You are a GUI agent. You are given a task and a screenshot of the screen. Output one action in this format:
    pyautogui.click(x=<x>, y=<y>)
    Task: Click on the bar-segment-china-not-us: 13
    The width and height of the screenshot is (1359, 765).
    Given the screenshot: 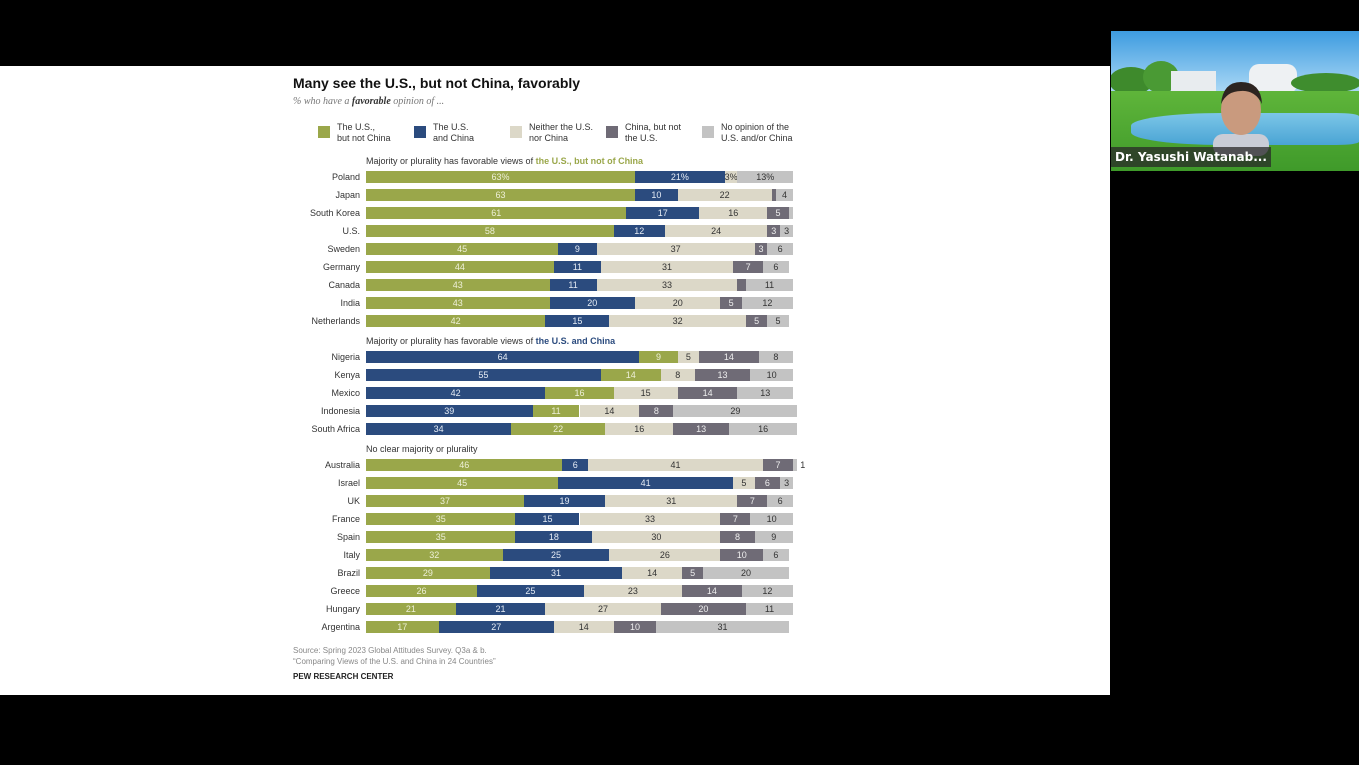 What is the action you would take?
    pyautogui.click(x=701, y=429)
    